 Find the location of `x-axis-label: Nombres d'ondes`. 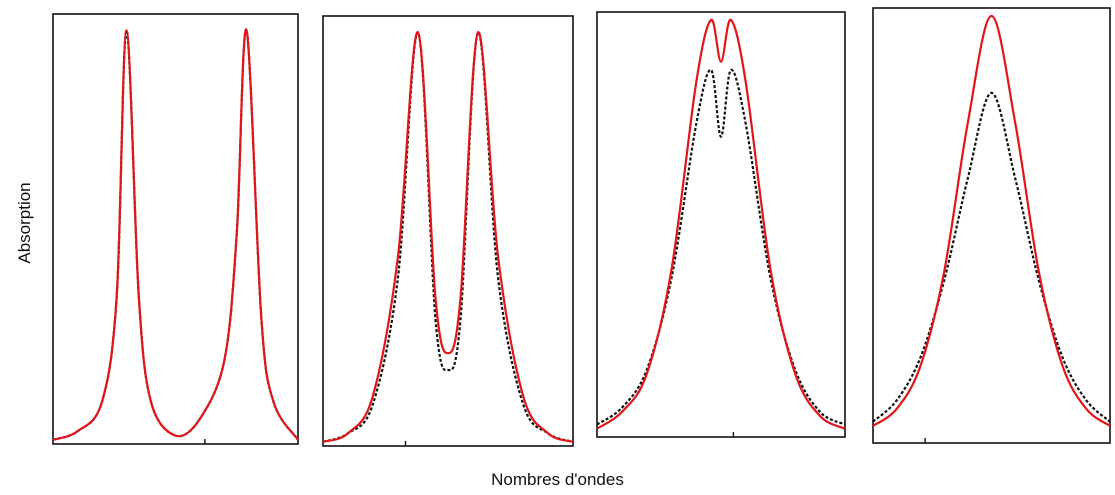

x-axis-label: Nombres d'ondes is located at coordinates (557, 480).